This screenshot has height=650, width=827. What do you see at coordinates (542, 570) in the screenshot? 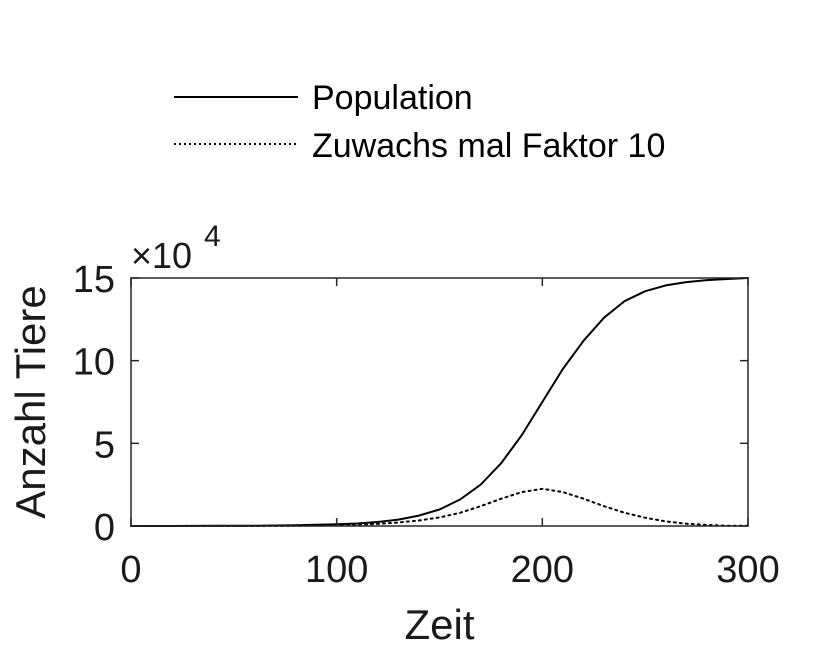
I see `x-tick-label: 200` at bounding box center [542, 570].